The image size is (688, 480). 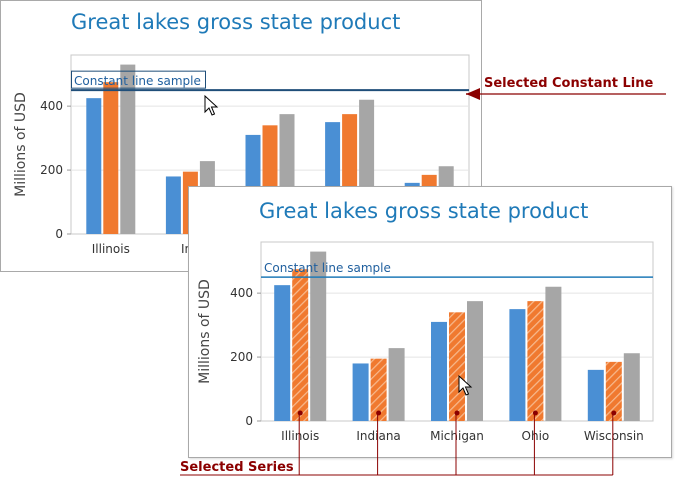 What do you see at coordinates (569, 83) in the screenshot?
I see `selected-constant-line-label: Selected Constant Line` at bounding box center [569, 83].